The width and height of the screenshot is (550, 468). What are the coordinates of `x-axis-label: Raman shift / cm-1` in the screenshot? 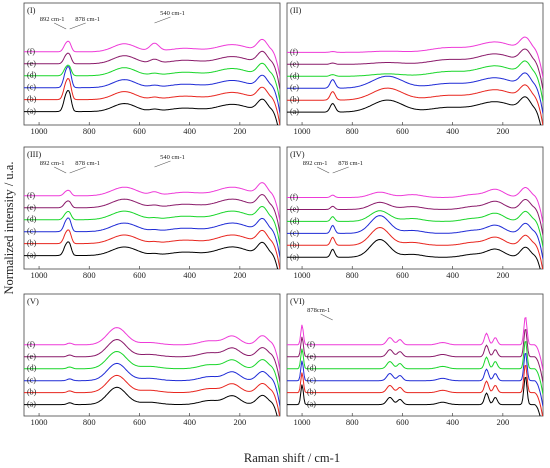 It's located at (292, 458).